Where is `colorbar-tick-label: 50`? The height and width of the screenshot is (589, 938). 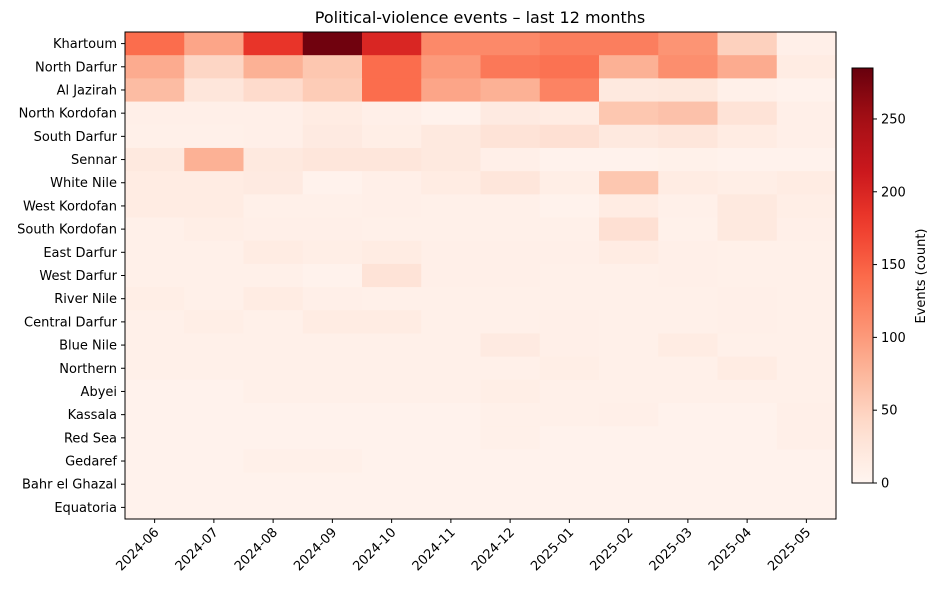
colorbar-tick-label: 50 is located at coordinates (889, 411).